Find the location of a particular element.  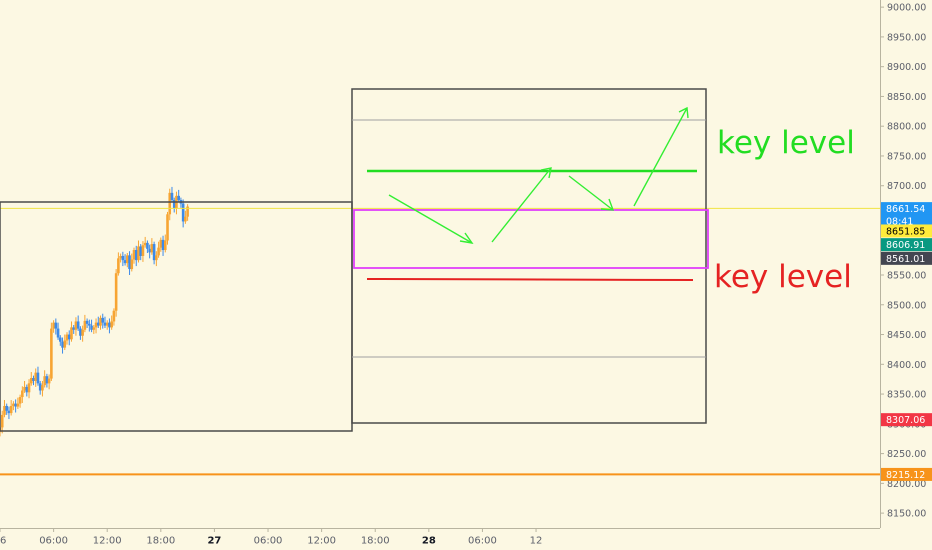

price-label-text: 8307.06 is located at coordinates (905, 420).